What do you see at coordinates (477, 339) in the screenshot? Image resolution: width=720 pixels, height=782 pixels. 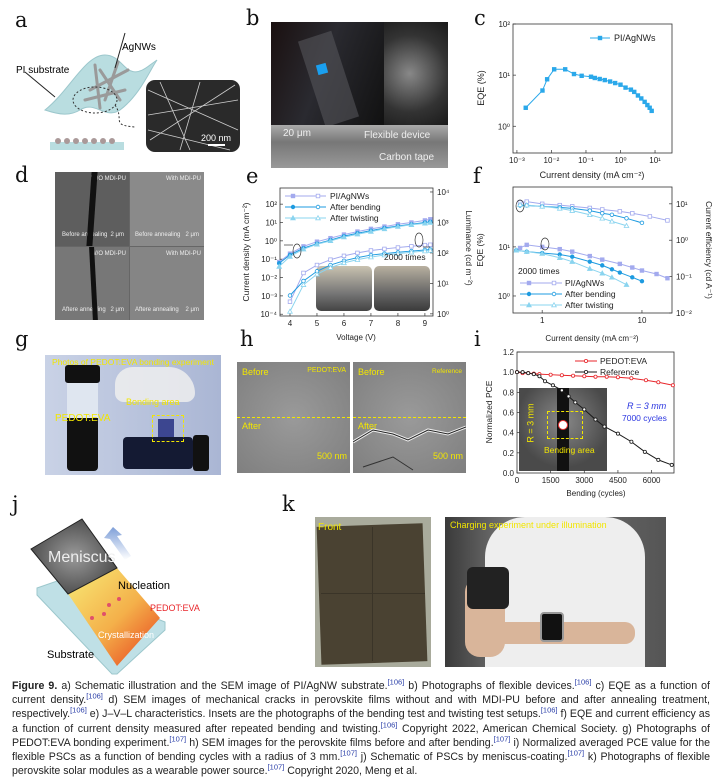 I see `panel-label-i: i` at bounding box center [477, 339].